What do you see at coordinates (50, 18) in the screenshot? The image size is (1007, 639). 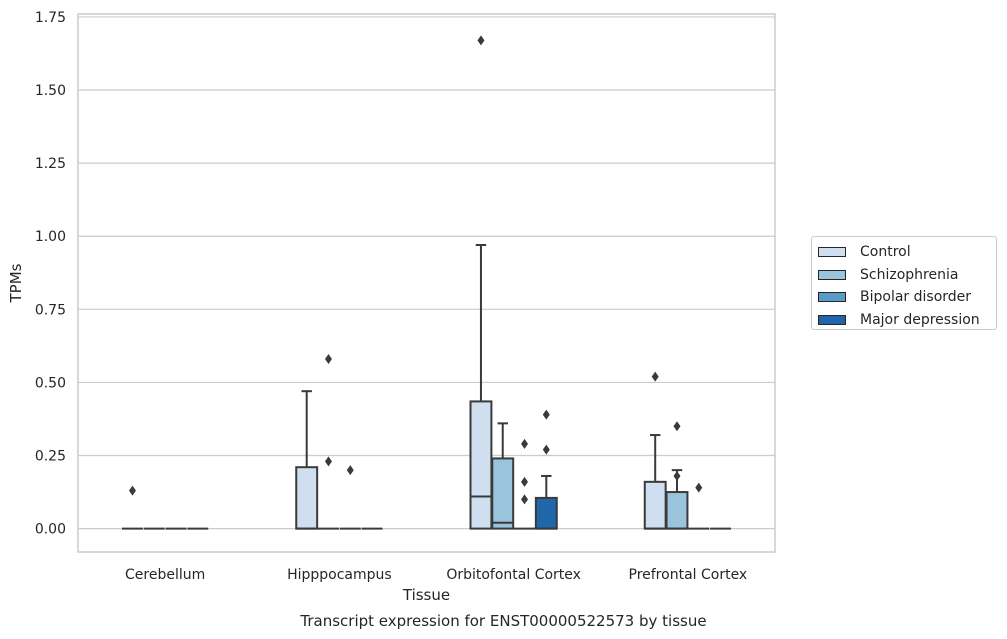 I see `y-tick-label: 1.75` at bounding box center [50, 18].